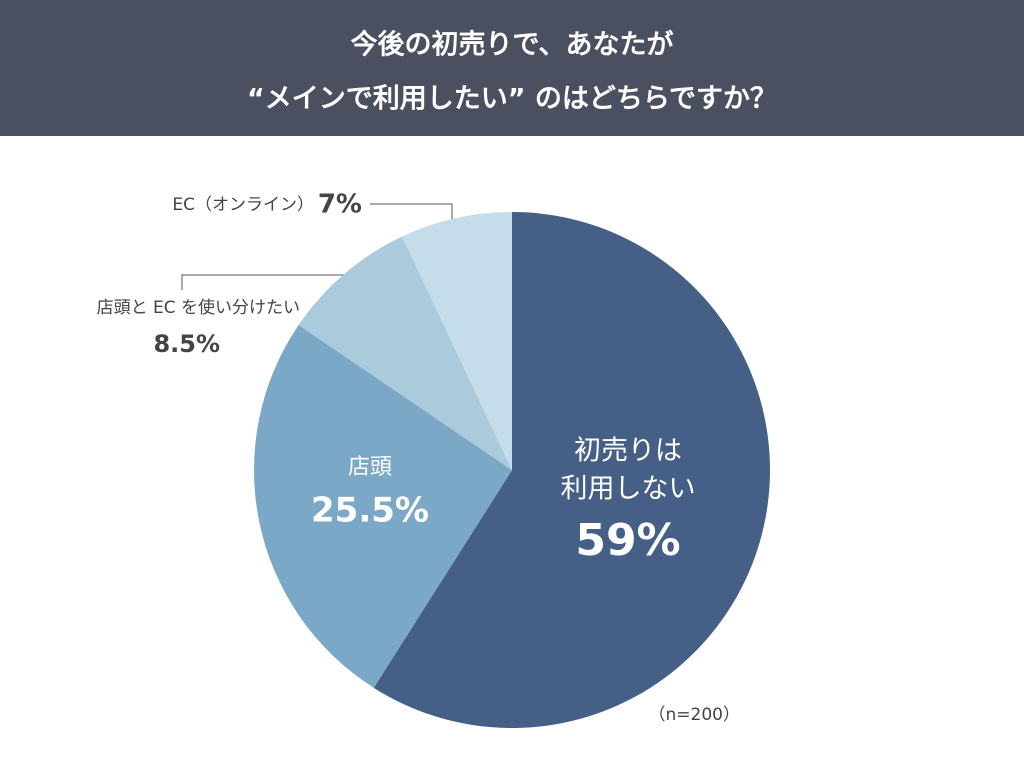 Image resolution: width=1024 pixels, height=768 pixels. Describe the element at coordinates (243, 205) in the screenshot. I see `slice-category: EC（オンライン）` at that location.